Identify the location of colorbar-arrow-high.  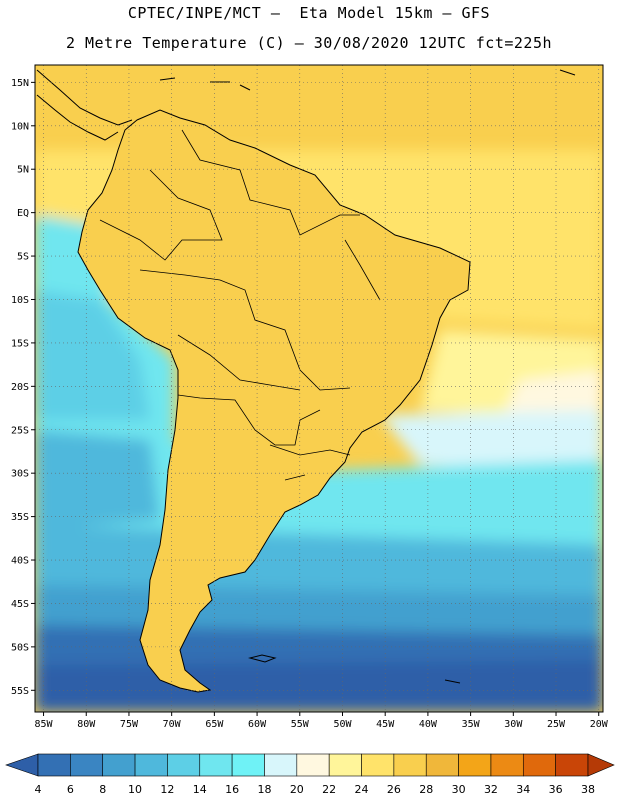
(601, 765).